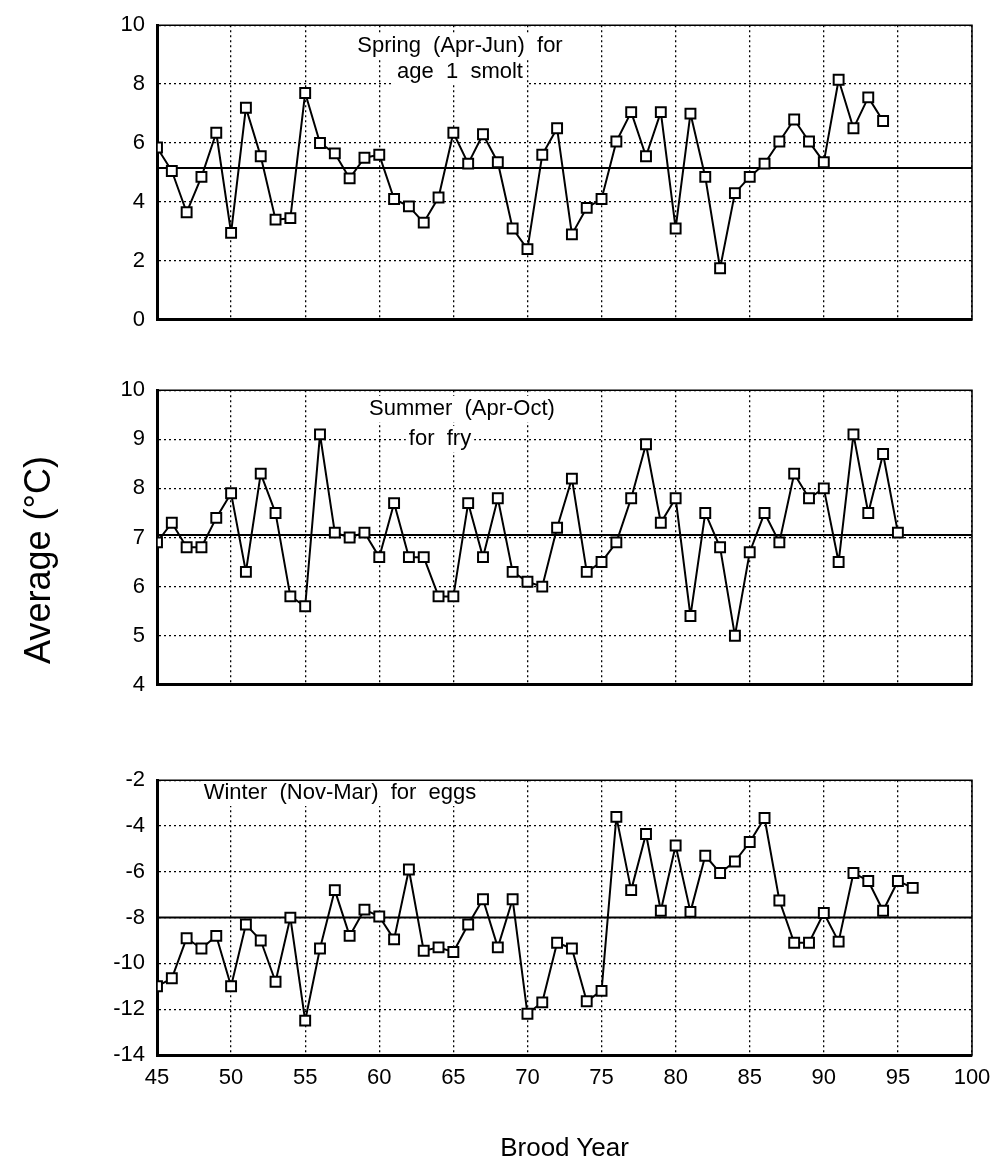 Image resolution: width=1003 pixels, height=1168 pixels. What do you see at coordinates (601, 1077) in the screenshot?
I see `x-tick-label: 75` at bounding box center [601, 1077].